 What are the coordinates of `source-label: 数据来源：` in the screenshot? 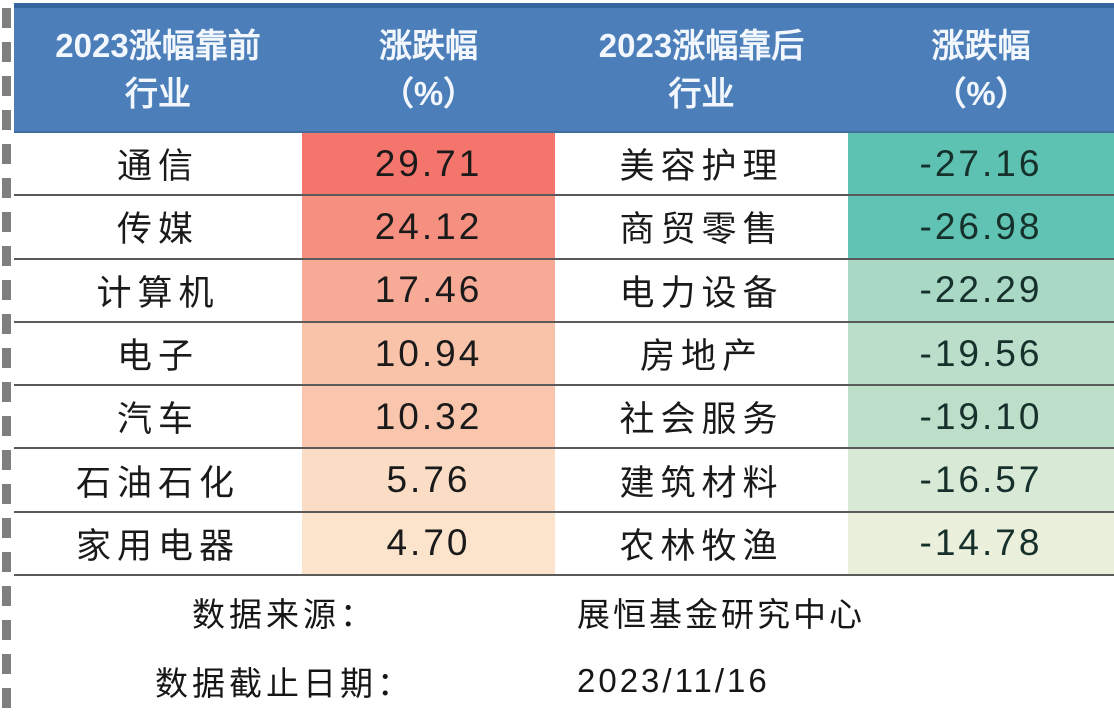 It's located at (284, 615).